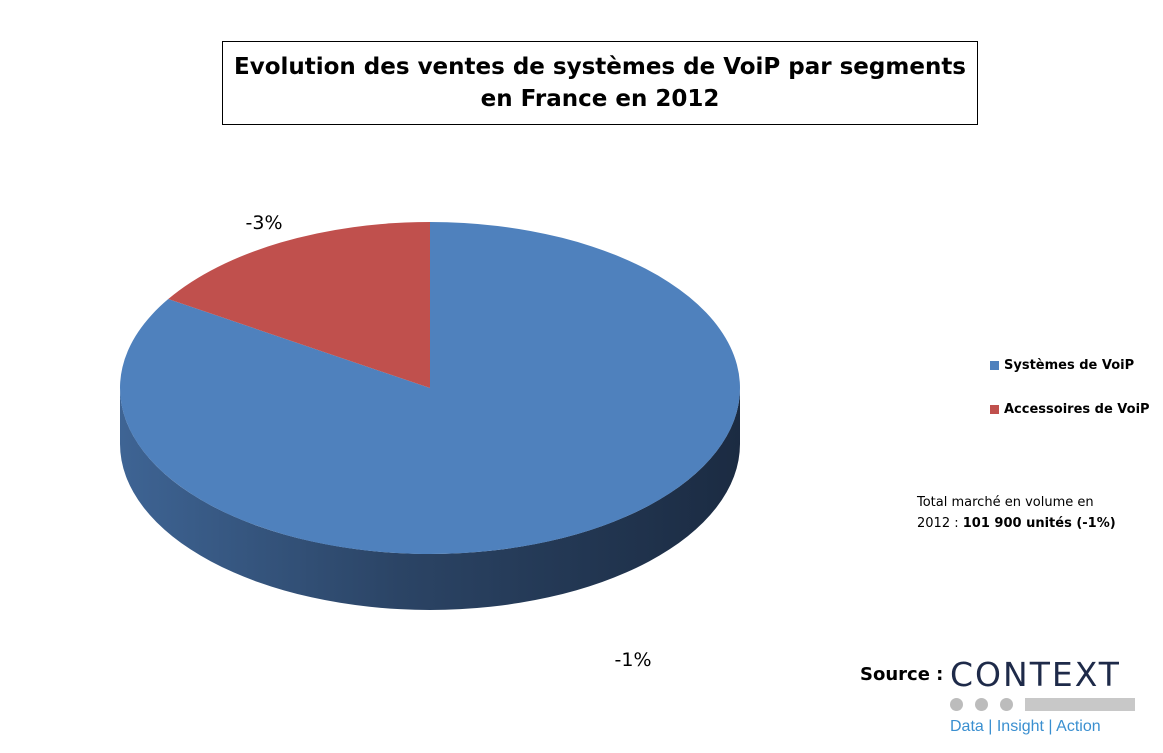  I want to click on legend-label-systemes: Systèmes de VoiP, so click(1069, 365).